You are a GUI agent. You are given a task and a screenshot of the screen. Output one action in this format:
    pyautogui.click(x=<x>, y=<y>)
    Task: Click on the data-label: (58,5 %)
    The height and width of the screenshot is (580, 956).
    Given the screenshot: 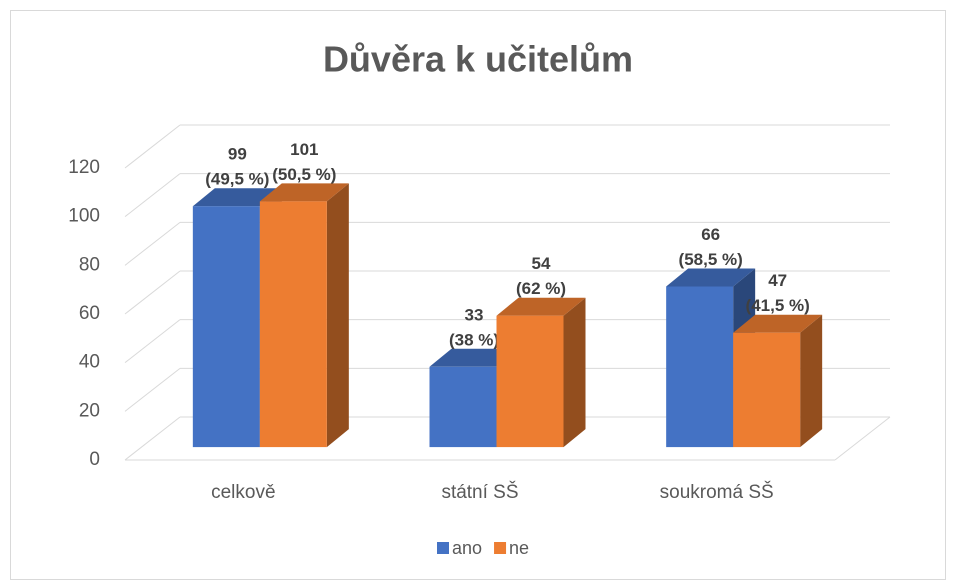 What is the action you would take?
    pyautogui.click(x=711, y=259)
    